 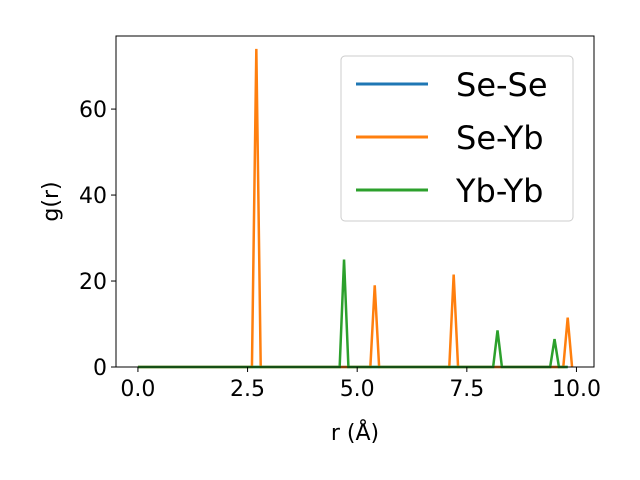 I want to click on legend-box, so click(x=457, y=138).